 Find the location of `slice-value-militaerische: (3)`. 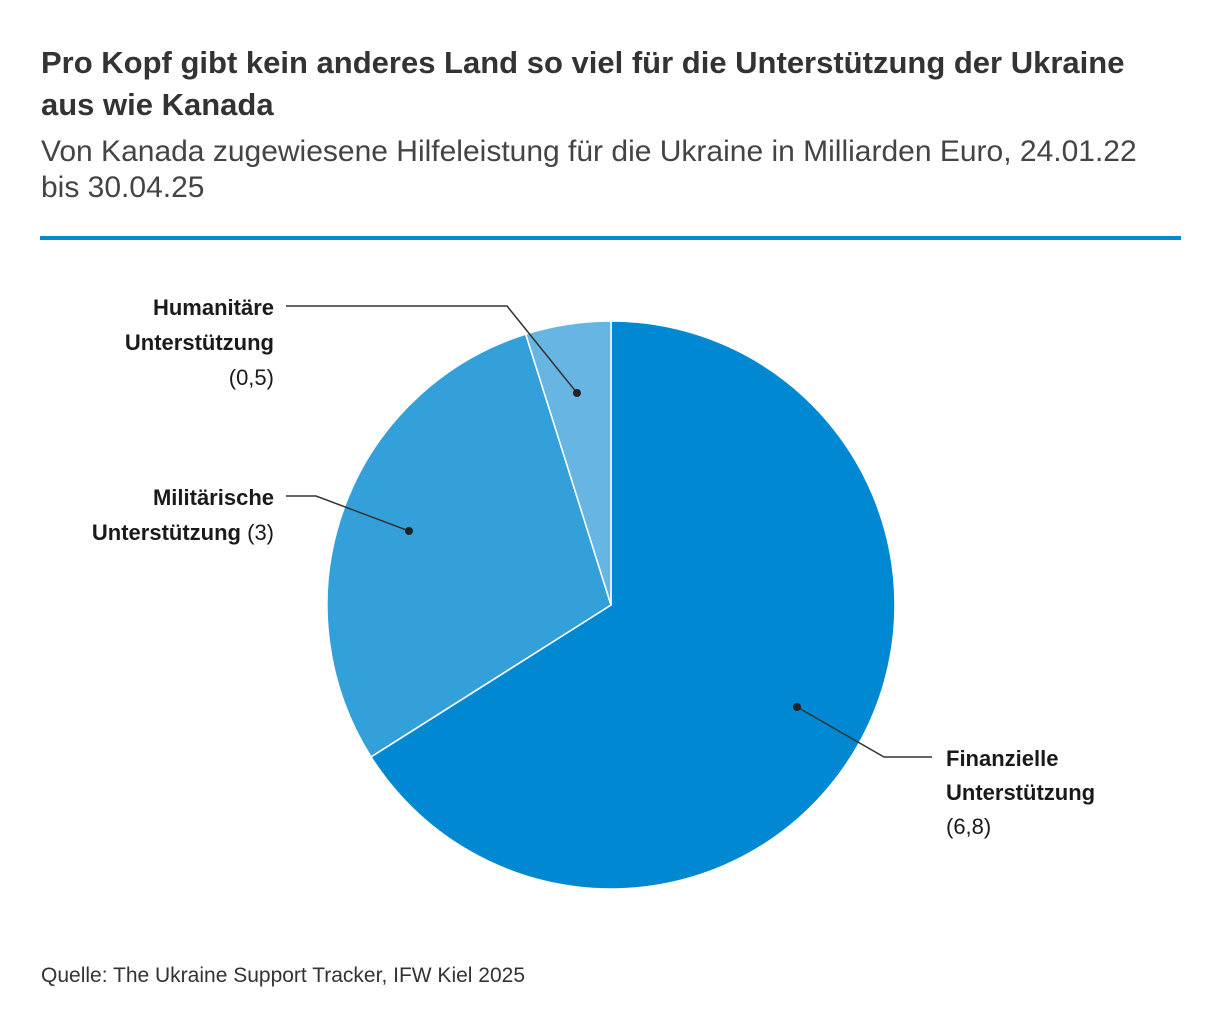

slice-value-militaerische: (3) is located at coordinates (257, 532).